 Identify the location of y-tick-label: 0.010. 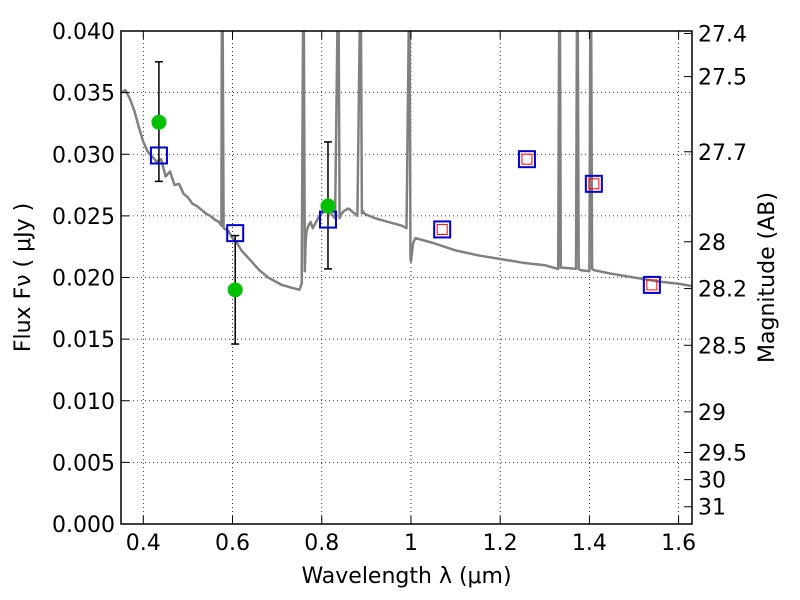
(83, 402).